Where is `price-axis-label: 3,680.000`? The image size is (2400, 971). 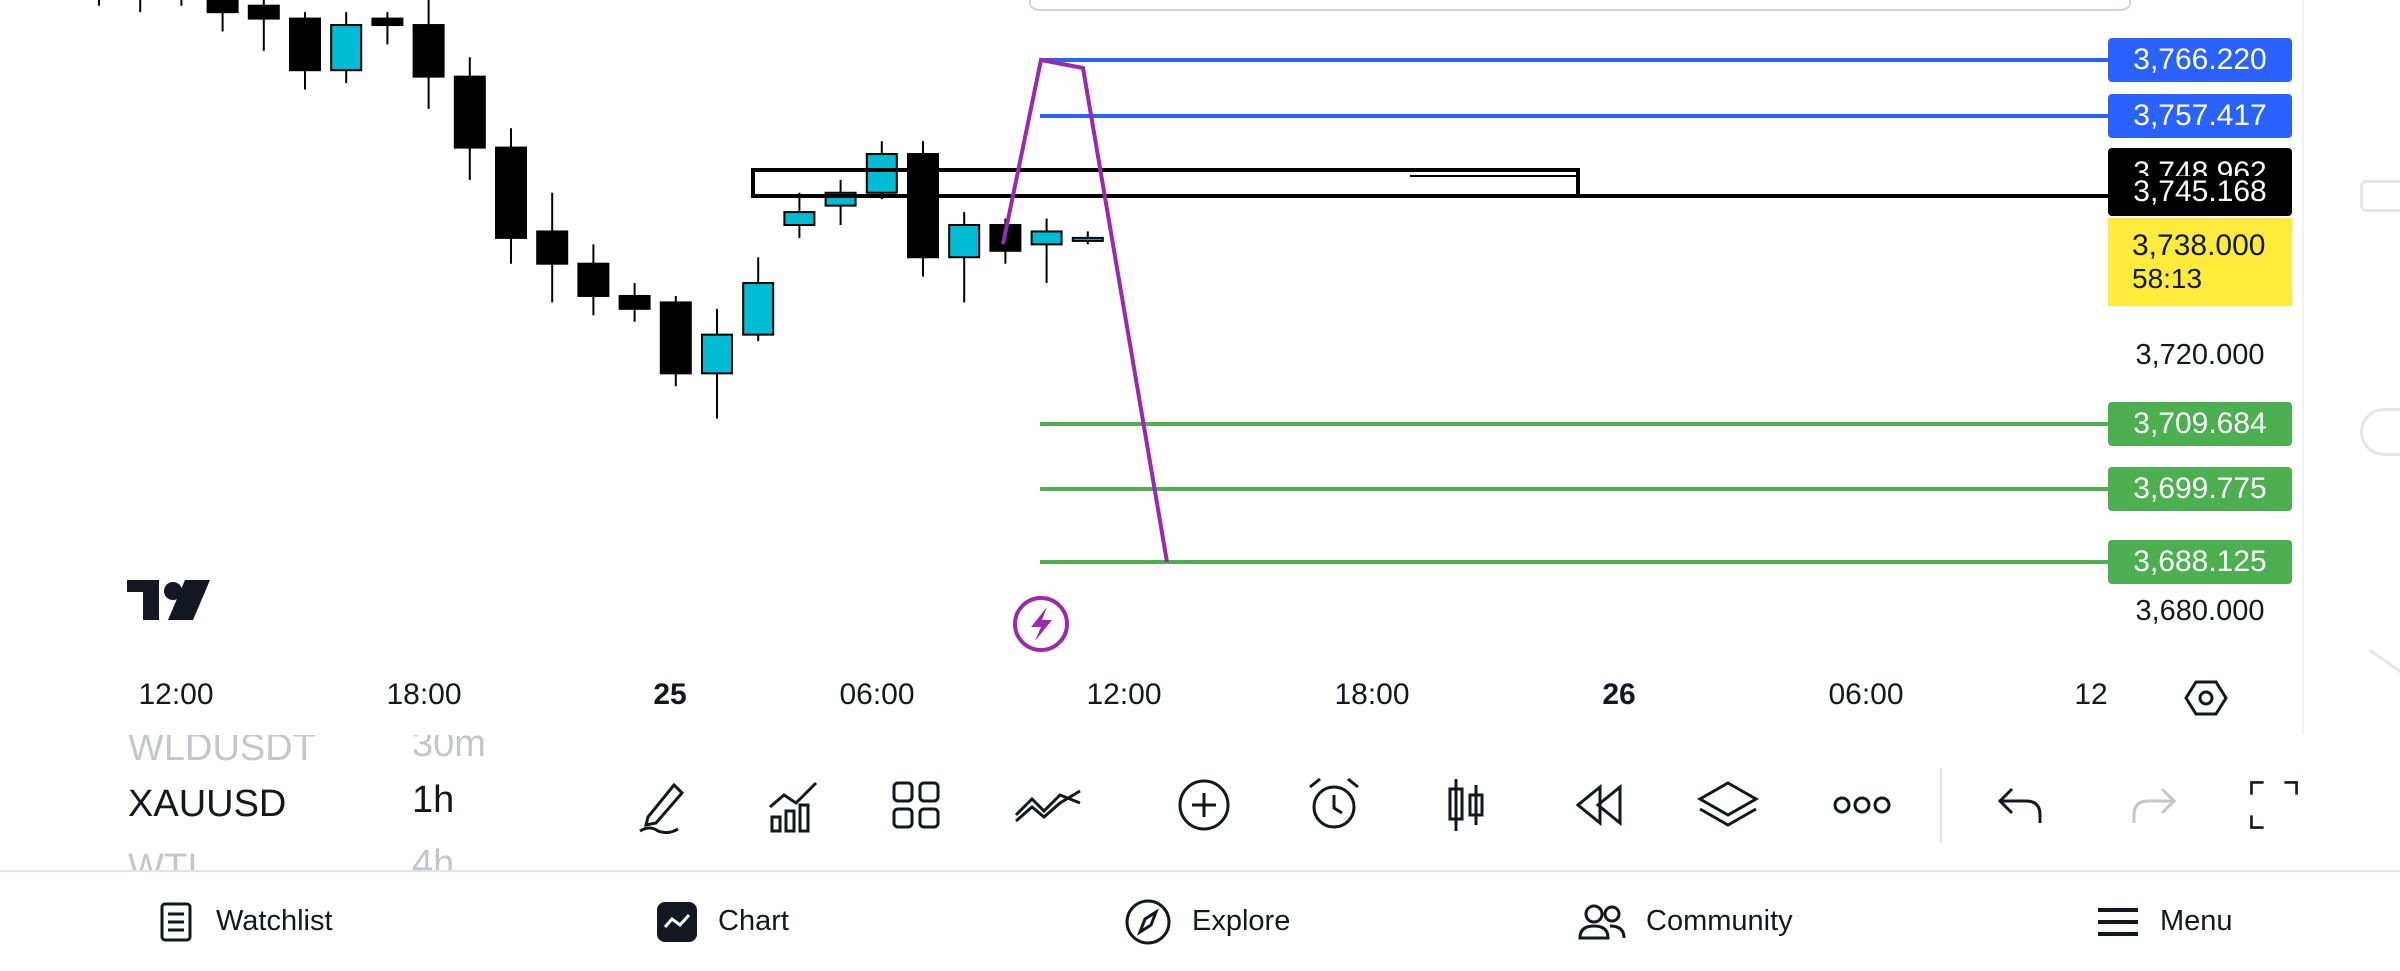
price-axis-label: 3,680.000 is located at coordinates (2200, 610).